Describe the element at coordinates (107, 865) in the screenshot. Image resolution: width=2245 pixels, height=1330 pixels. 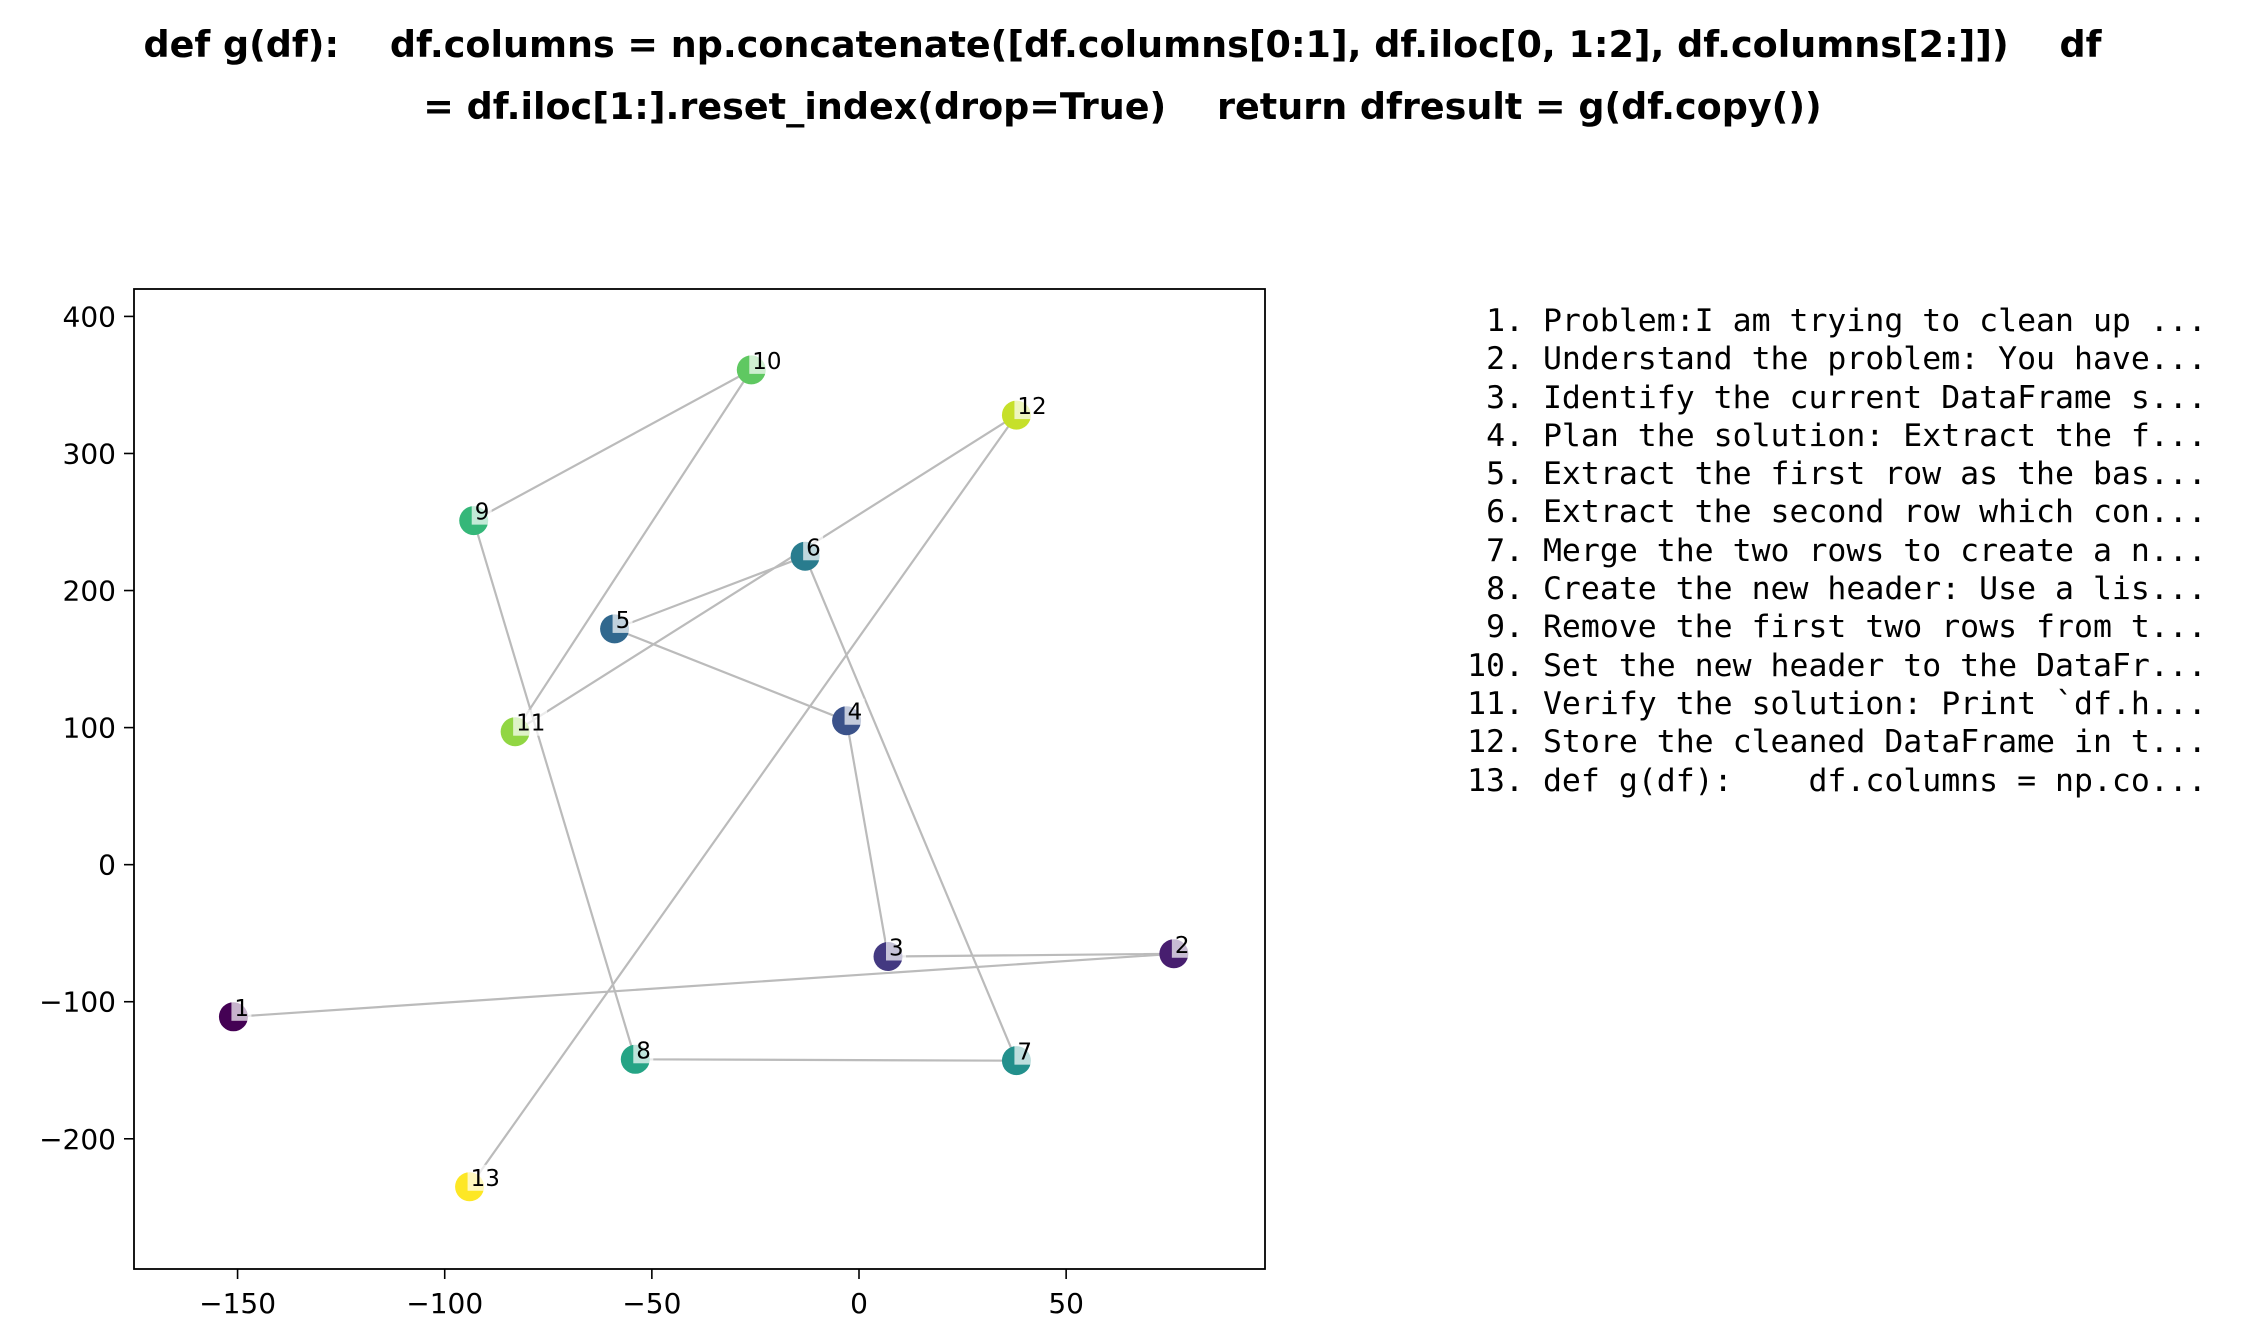
I see `y-tick-label: 0` at that location.